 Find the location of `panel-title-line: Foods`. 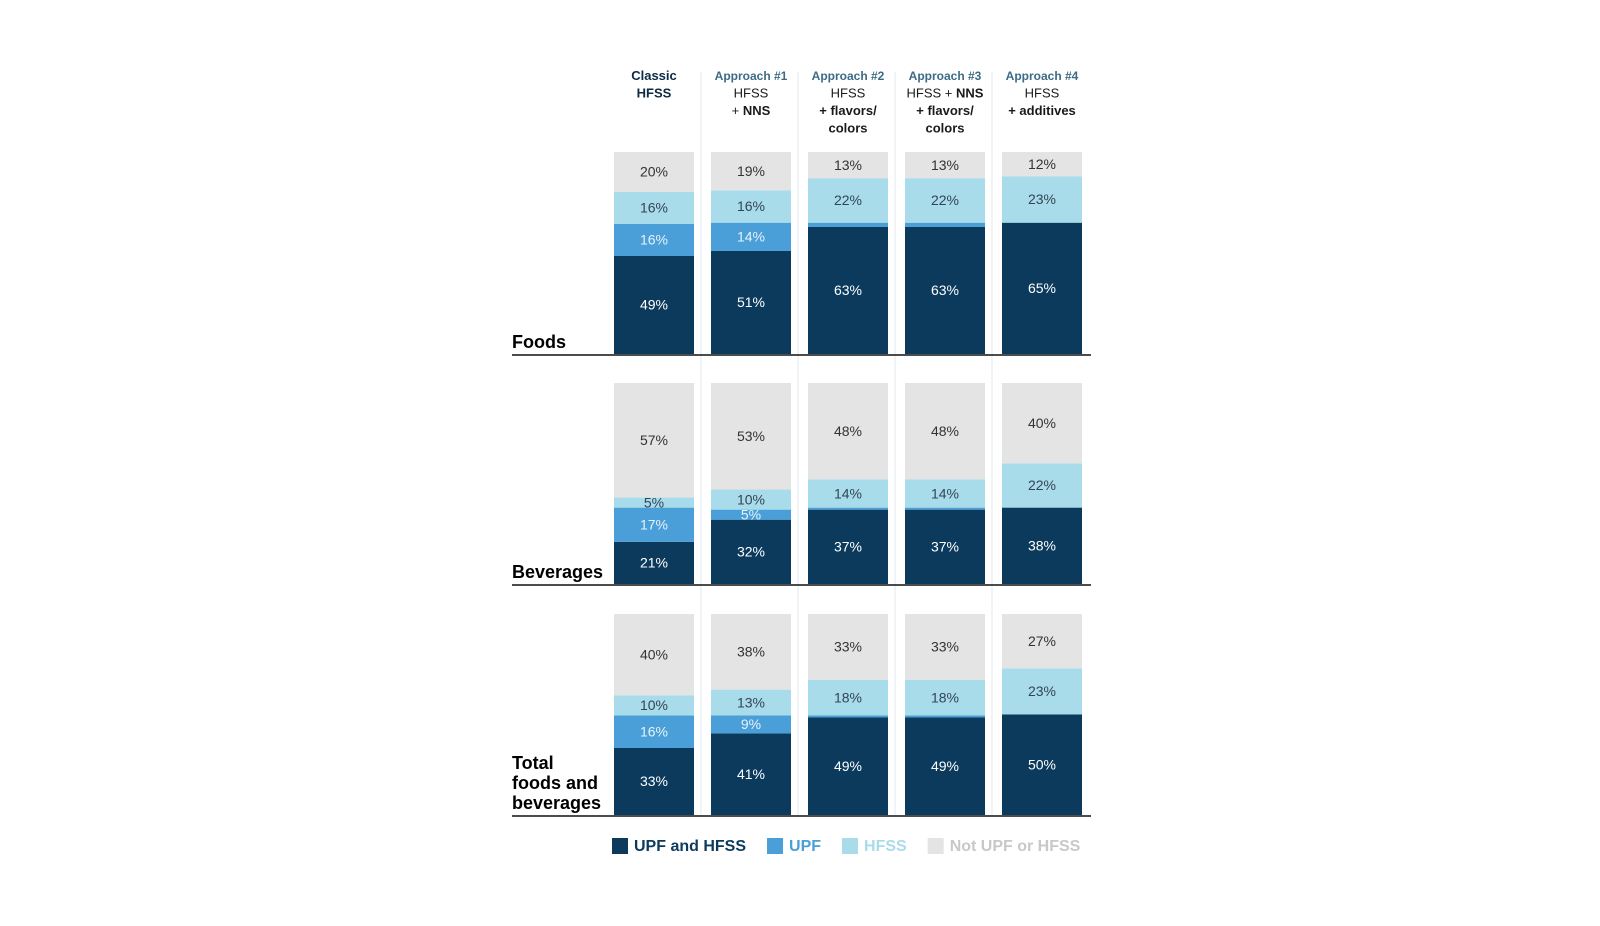

panel-title-line: Foods is located at coordinates (539, 342).